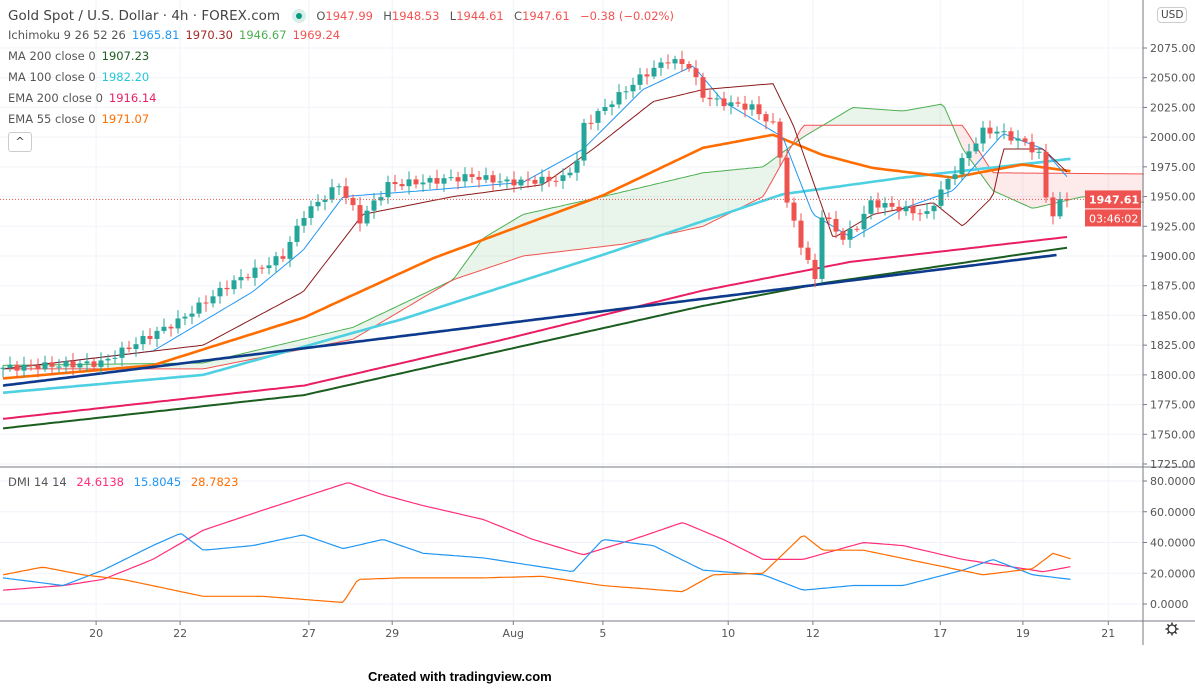 This screenshot has height=700, width=1195. What do you see at coordinates (813, 633) in the screenshot?
I see `time-tick-label: 12` at bounding box center [813, 633].